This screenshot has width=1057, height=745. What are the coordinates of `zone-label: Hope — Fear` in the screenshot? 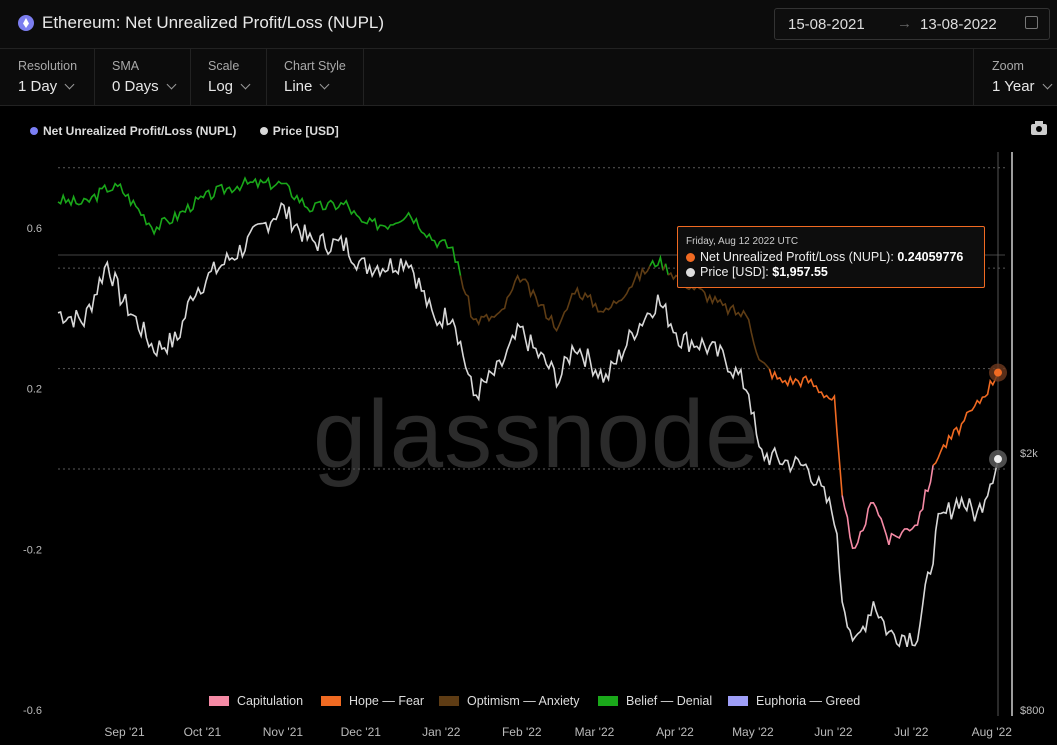 It's located at (387, 701).